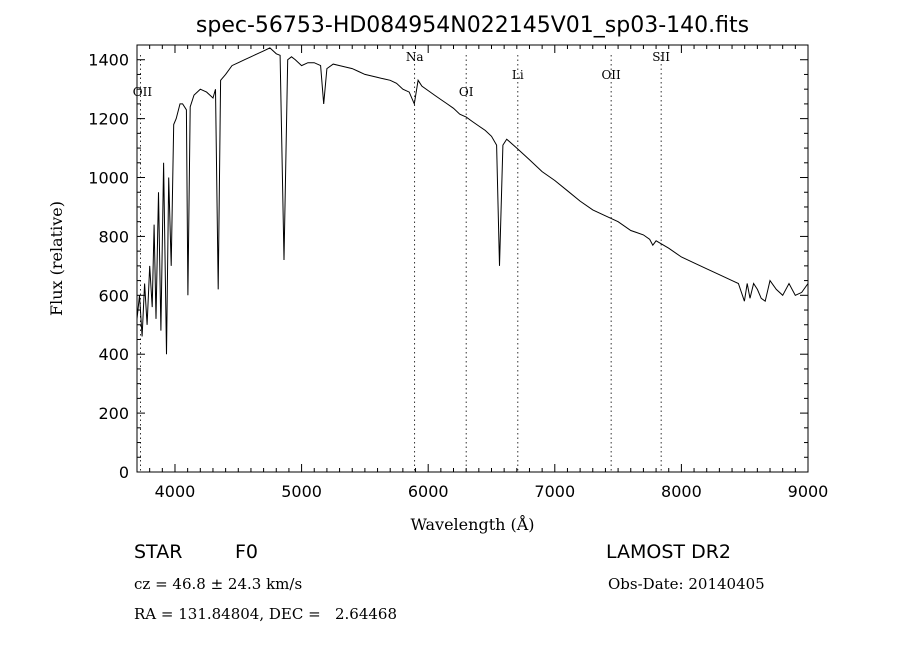  Describe the element at coordinates (661, 57) in the screenshot. I see `line-label-sii: SII` at that location.